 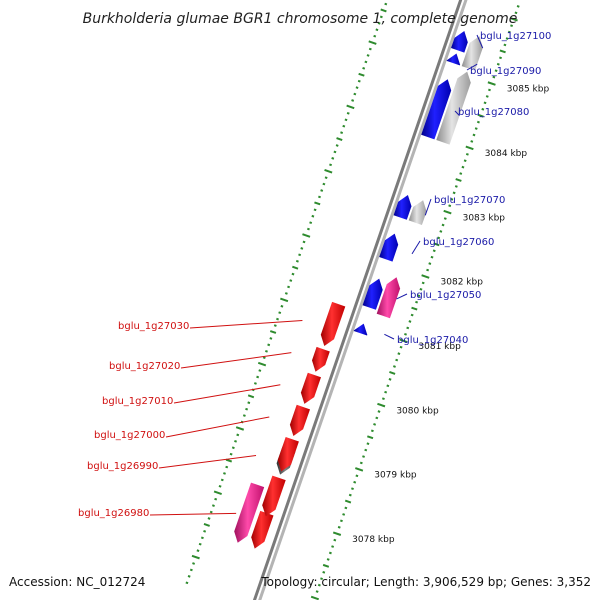 I want to click on forward-gene-label: bglu_1g27080, so click(x=493, y=112).